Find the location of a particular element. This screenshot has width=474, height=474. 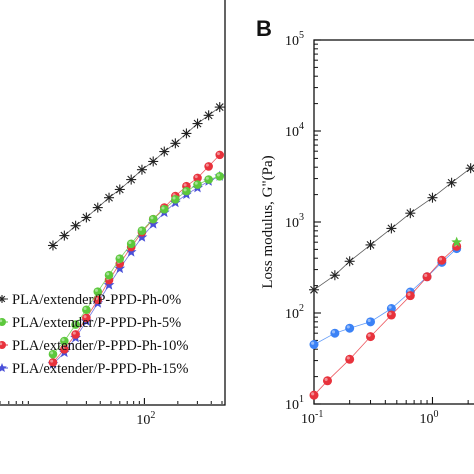

legend-item: PLA/extender/P-PPD-Ph-0% is located at coordinates (90, 300).